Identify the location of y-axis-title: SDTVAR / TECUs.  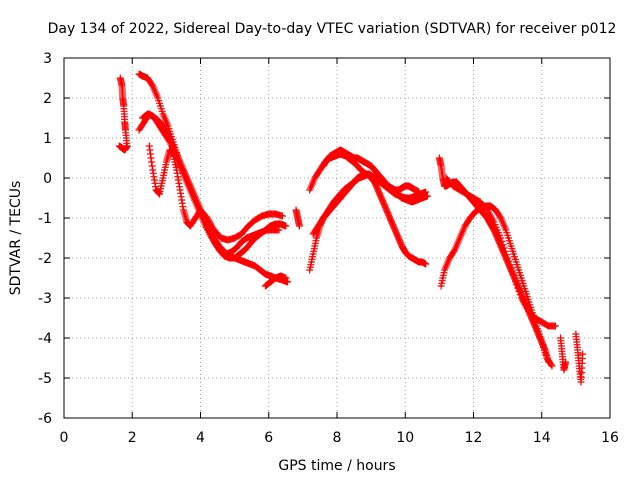
(16, 238).